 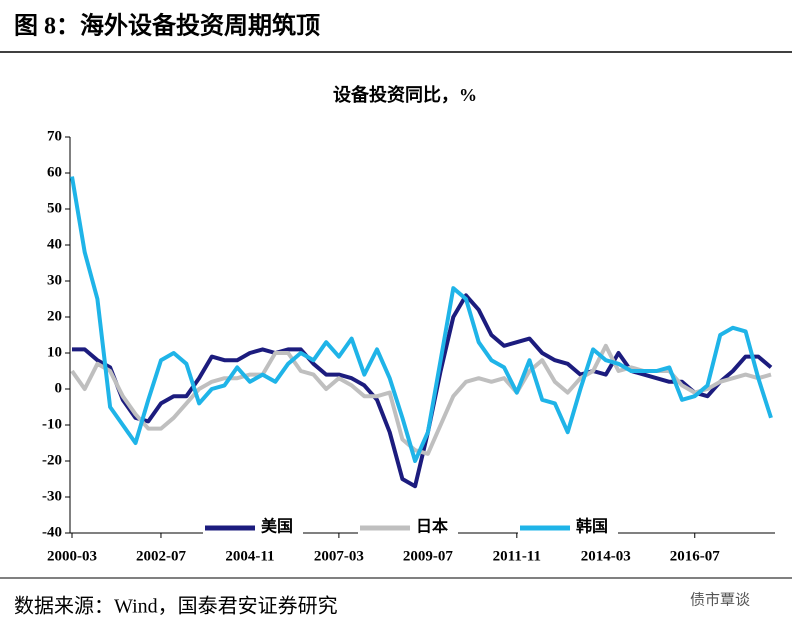 I want to click on x-tick-label: 2000-03, so click(x=72, y=556).